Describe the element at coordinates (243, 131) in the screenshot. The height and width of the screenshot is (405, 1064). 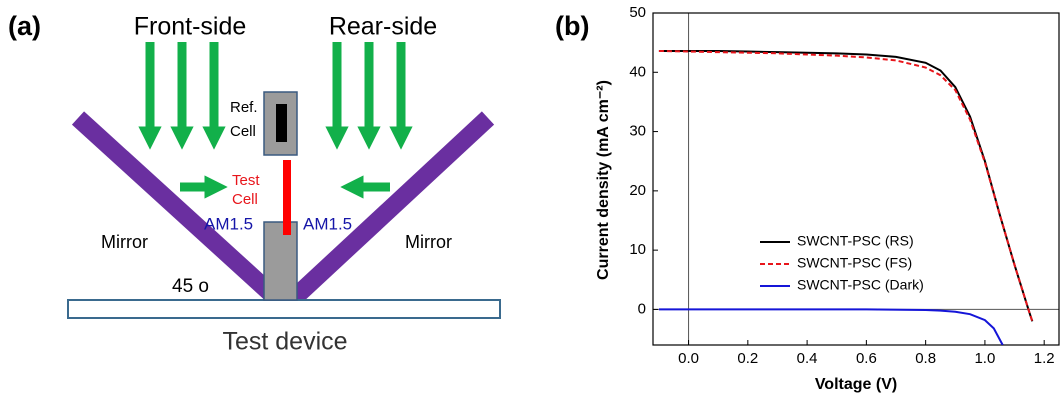
I see `ref-label: Cell` at that location.